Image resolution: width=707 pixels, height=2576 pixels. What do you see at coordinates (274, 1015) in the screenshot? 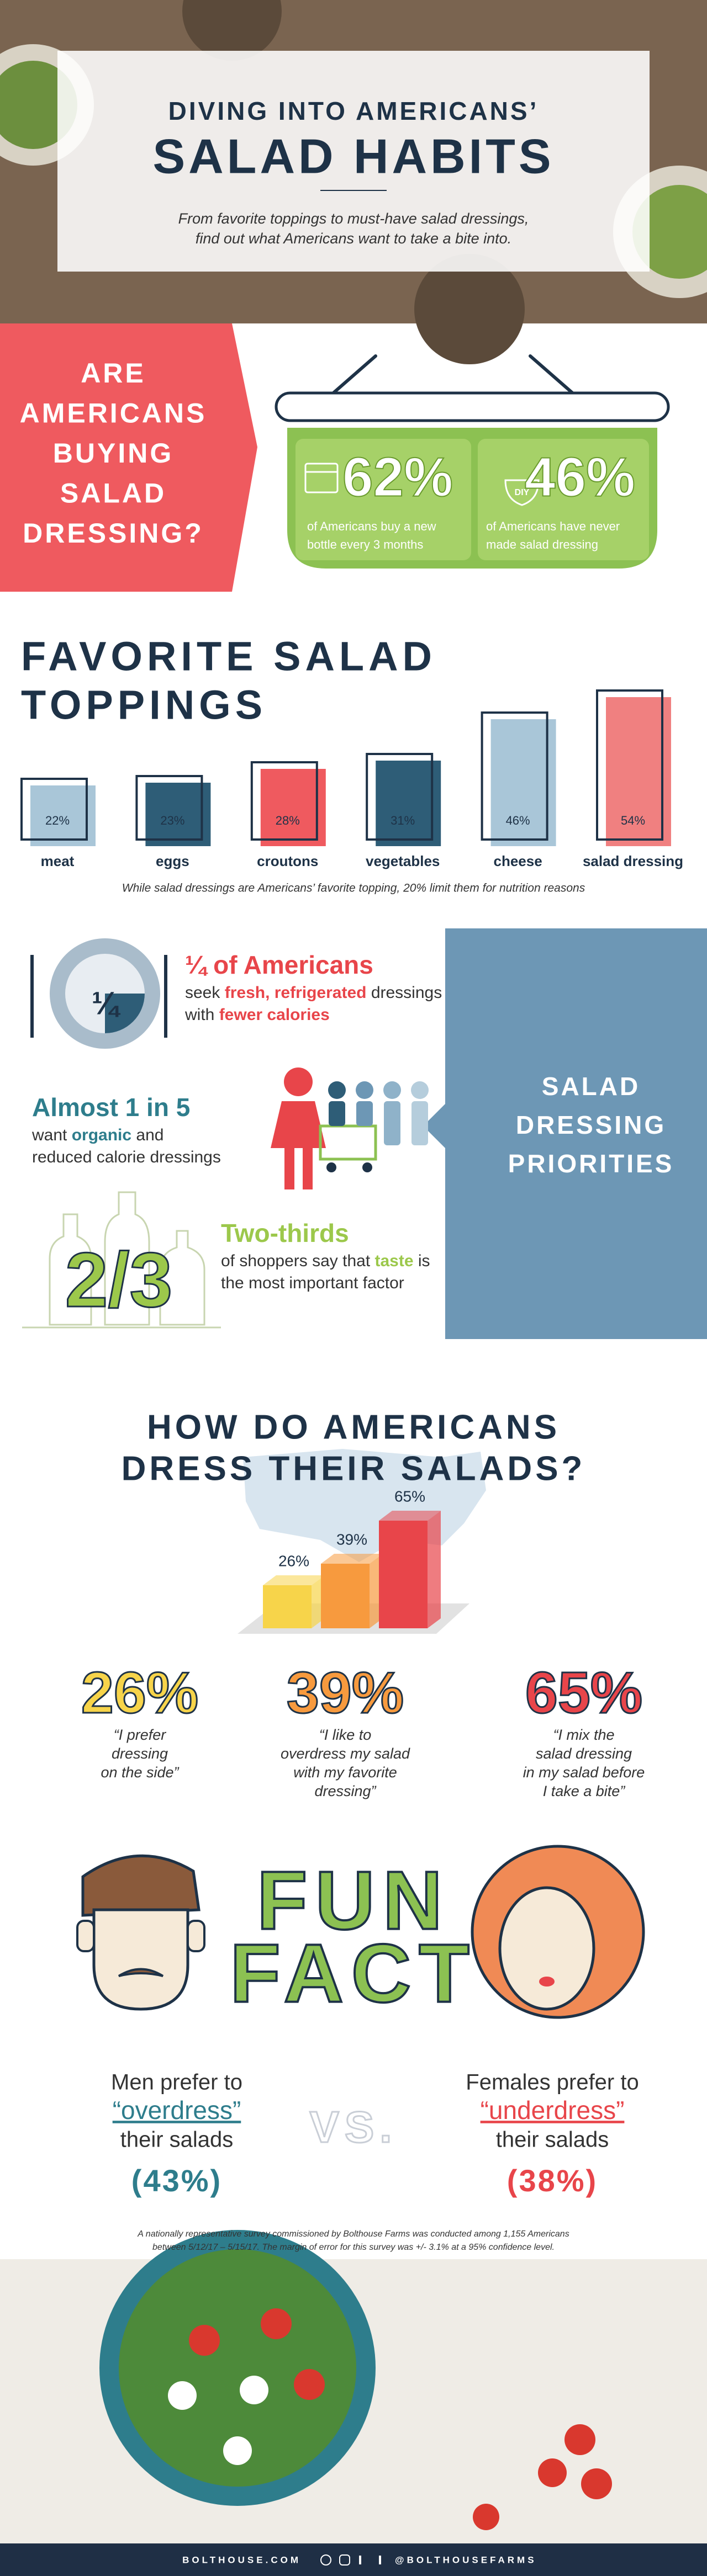
I see `line-segment: fewer calories` at bounding box center [274, 1015].